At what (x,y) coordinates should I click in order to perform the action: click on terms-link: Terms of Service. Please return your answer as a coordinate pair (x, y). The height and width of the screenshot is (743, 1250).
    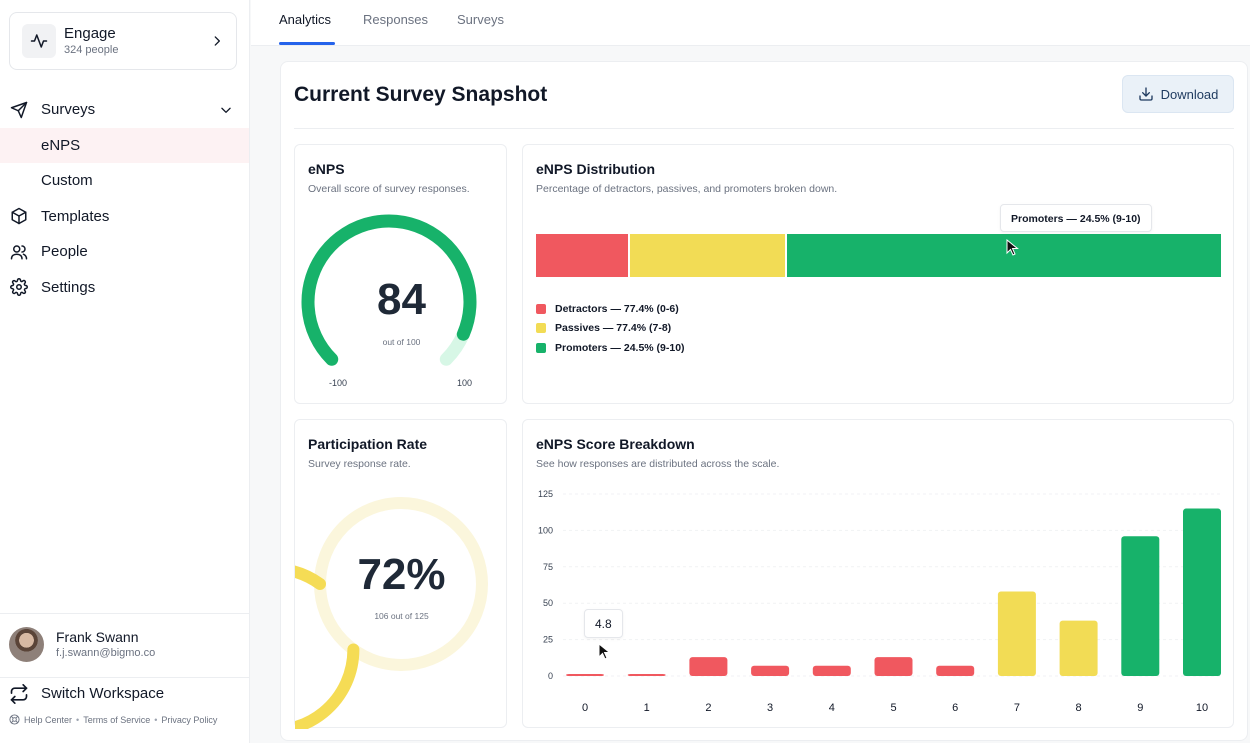
    Looking at the image, I should click on (117, 719).